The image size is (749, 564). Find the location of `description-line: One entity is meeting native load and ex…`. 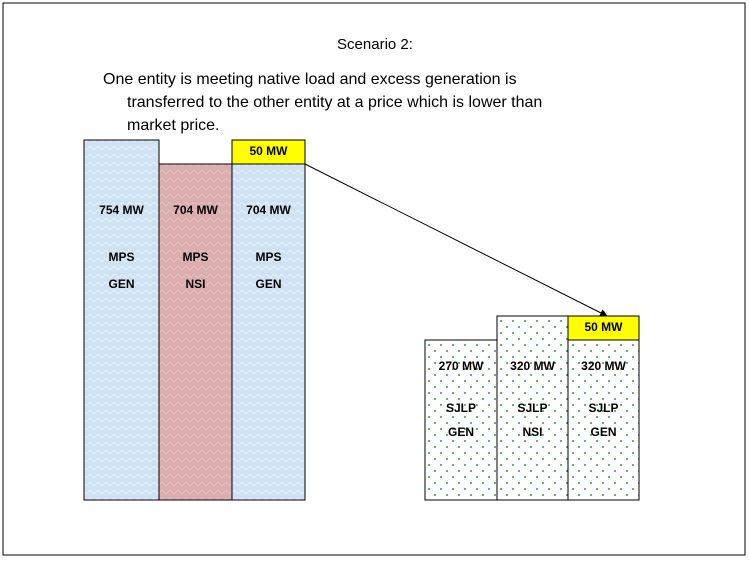

description-line: One entity is meeting native load and ex… is located at coordinates (310, 79).